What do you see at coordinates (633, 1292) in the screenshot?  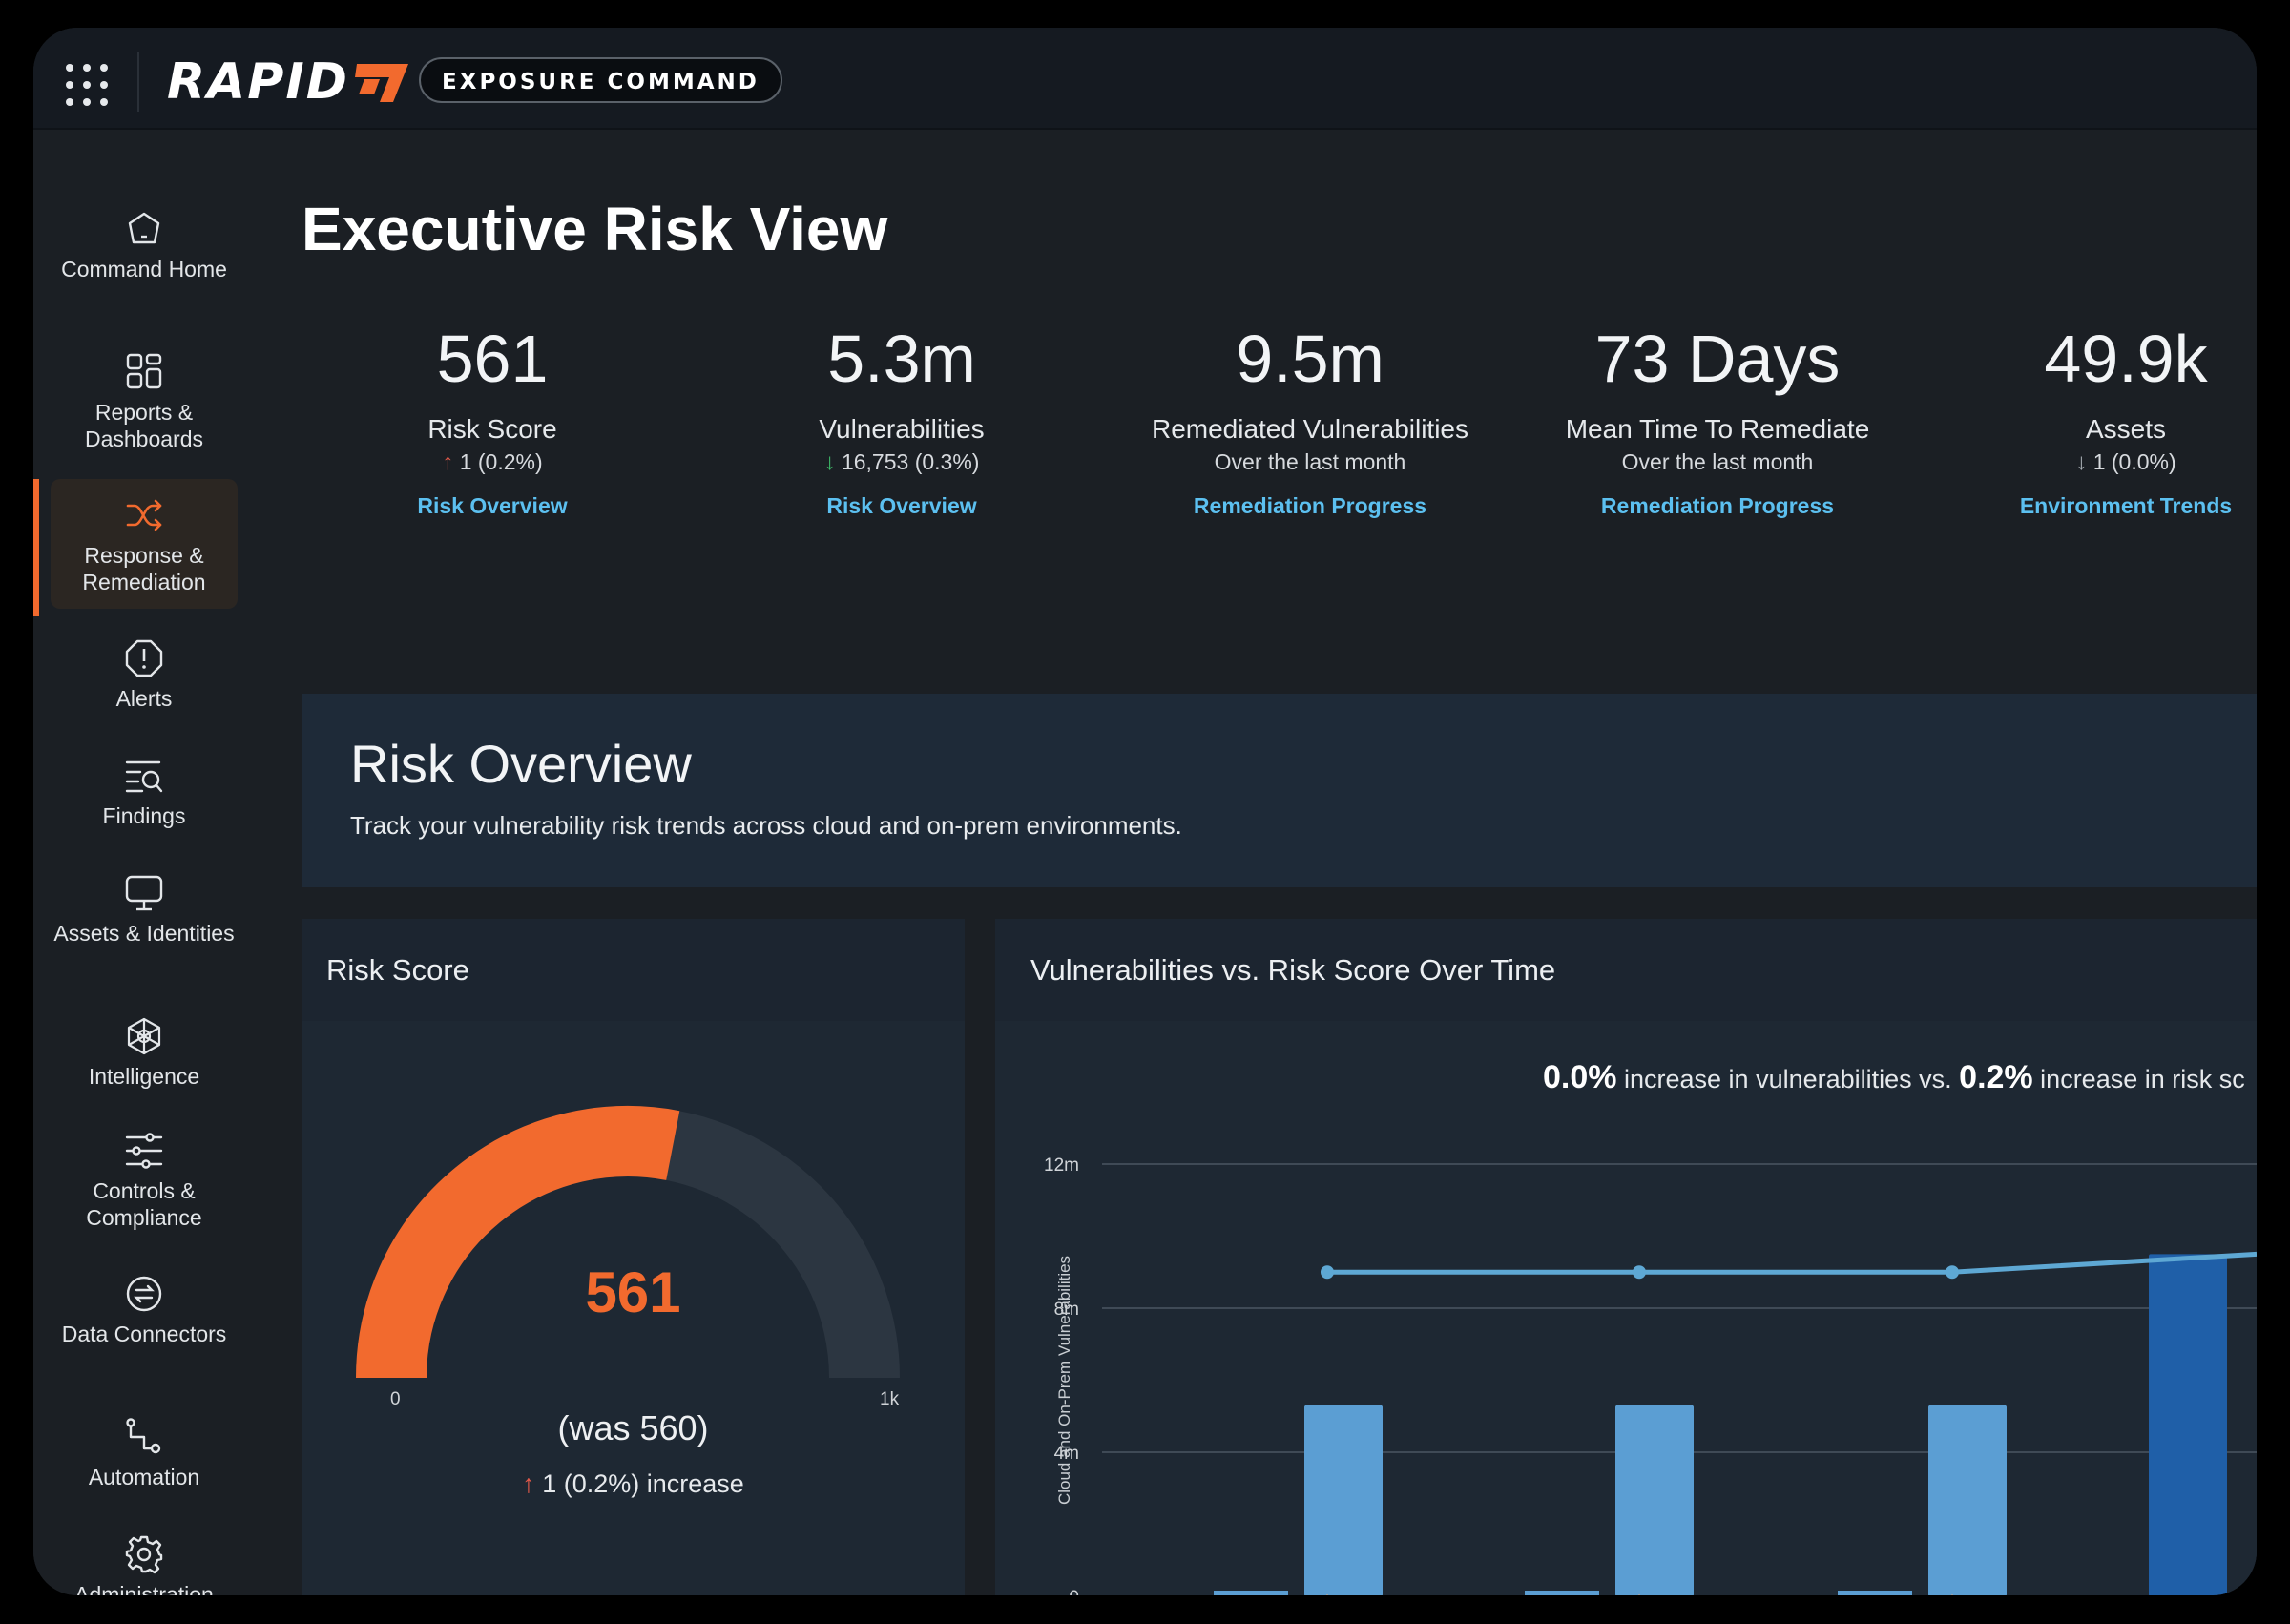 I see `gauge-value: 561` at bounding box center [633, 1292].